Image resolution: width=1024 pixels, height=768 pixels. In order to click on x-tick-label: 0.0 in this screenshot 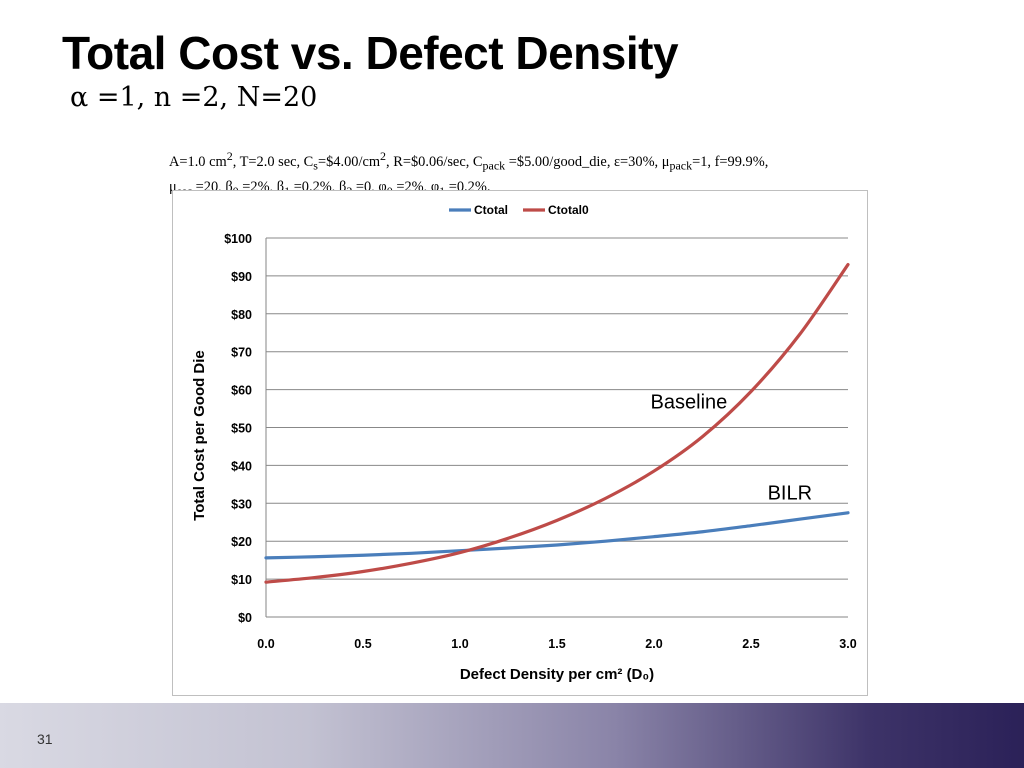, I will do `click(265, 644)`.